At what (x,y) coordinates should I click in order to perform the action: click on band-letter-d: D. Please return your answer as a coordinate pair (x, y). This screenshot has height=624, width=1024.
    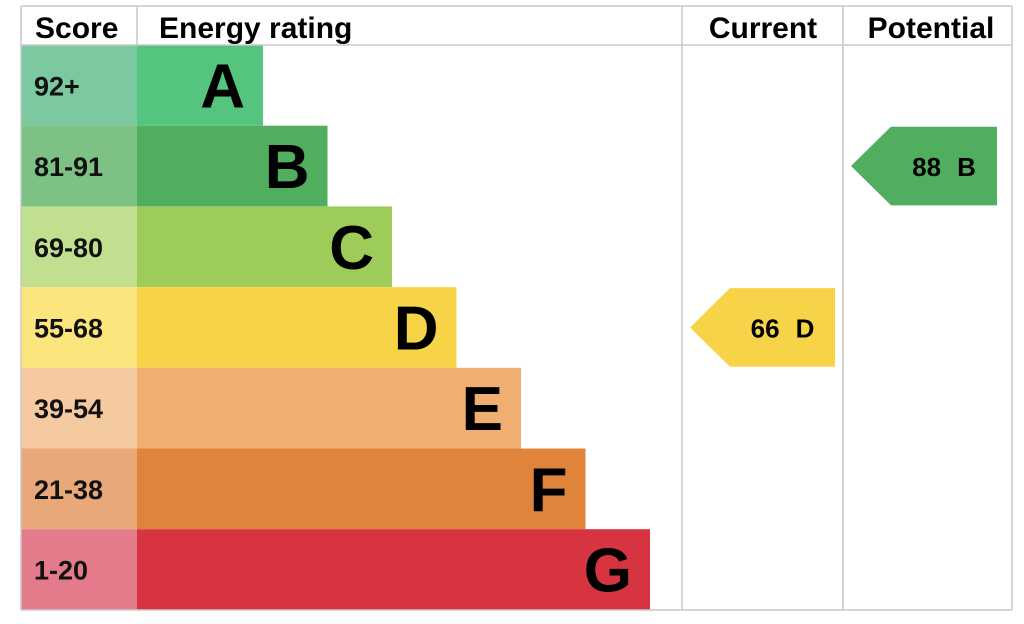
    Looking at the image, I should click on (416, 328).